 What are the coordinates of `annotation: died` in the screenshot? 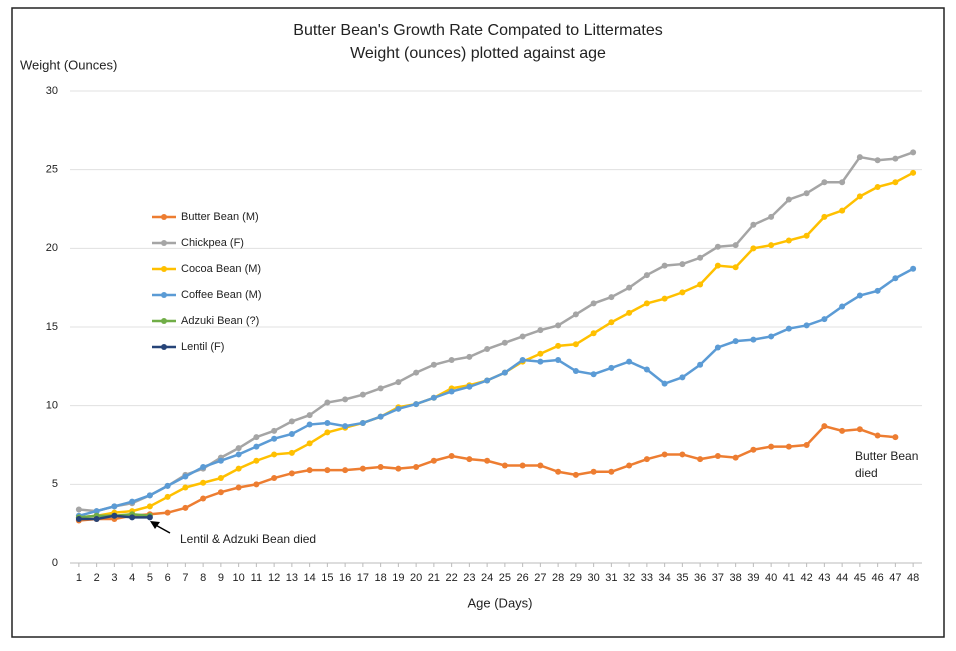 It's located at (866, 473).